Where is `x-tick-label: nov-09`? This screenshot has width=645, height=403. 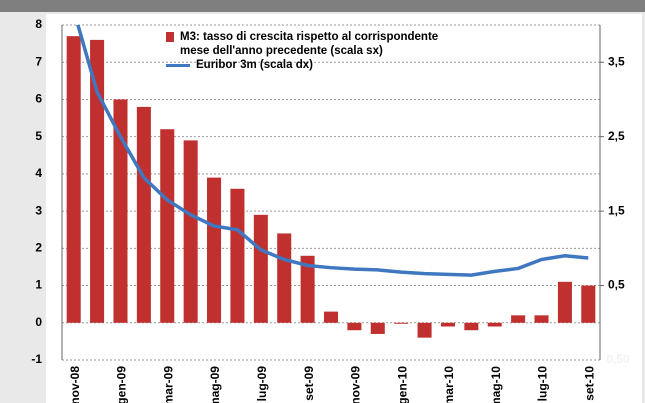 x-tick-label: nov-09 is located at coordinates (356, 384).